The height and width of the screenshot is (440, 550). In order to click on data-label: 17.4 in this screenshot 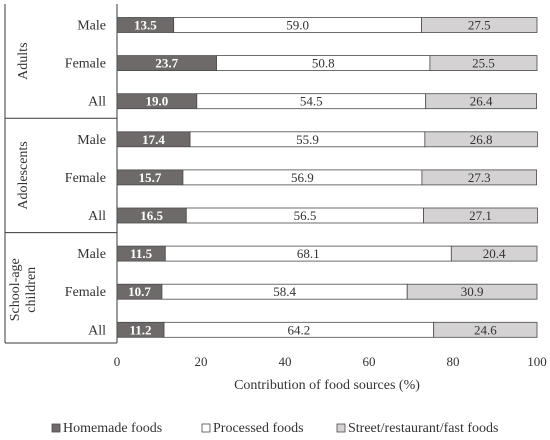, I will do `click(153, 139)`.